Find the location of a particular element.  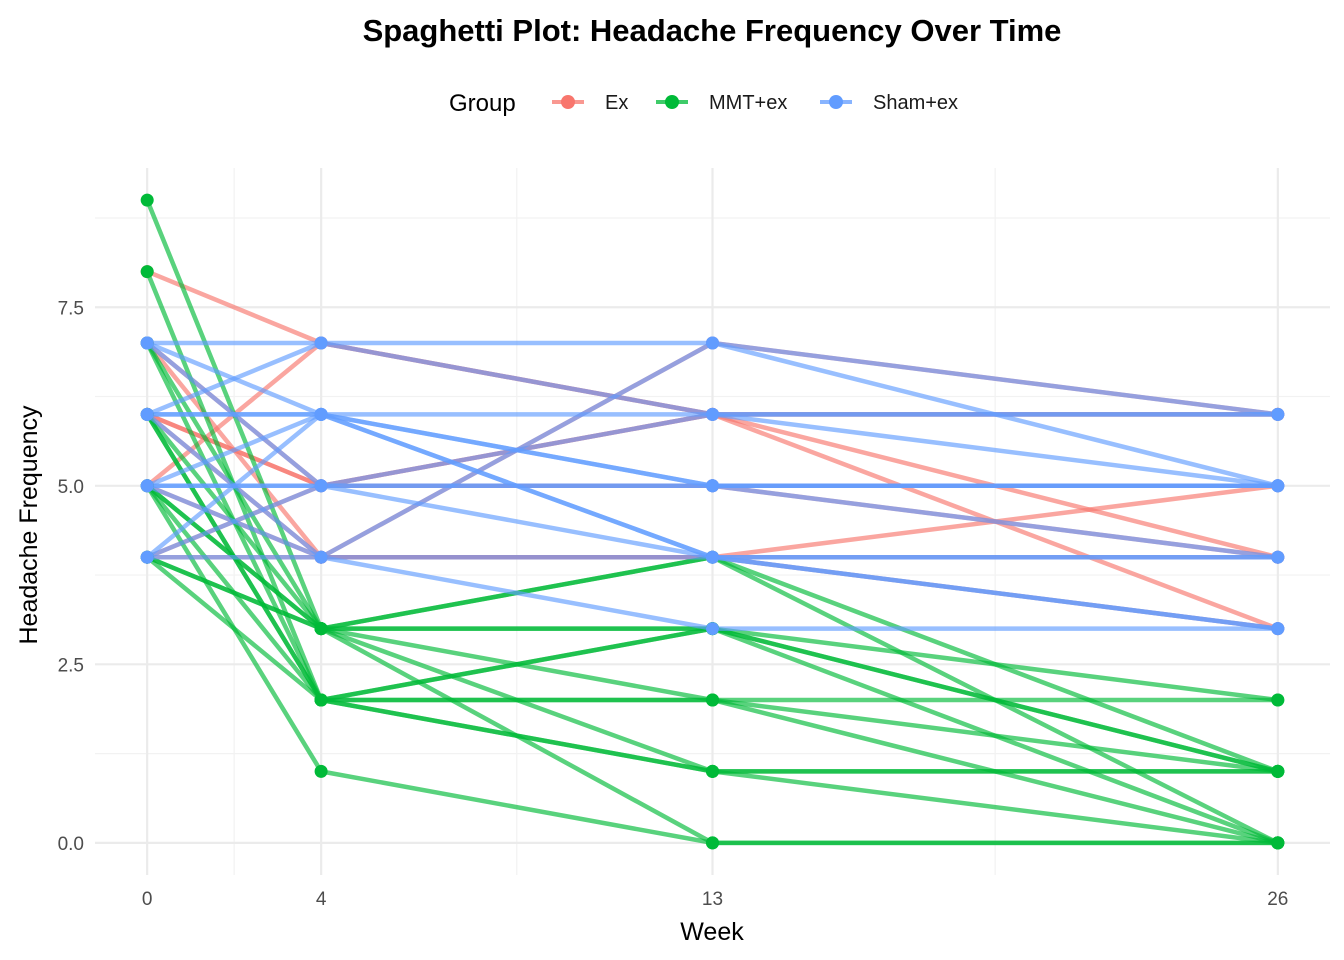

legend: Group Ex MMT+ex Sham+ex is located at coordinates (703, 103).